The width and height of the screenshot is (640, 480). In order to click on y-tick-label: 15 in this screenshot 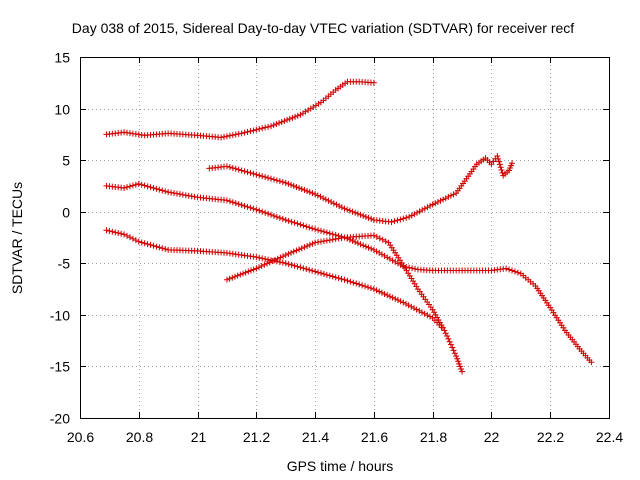, I will do `click(62, 58)`.